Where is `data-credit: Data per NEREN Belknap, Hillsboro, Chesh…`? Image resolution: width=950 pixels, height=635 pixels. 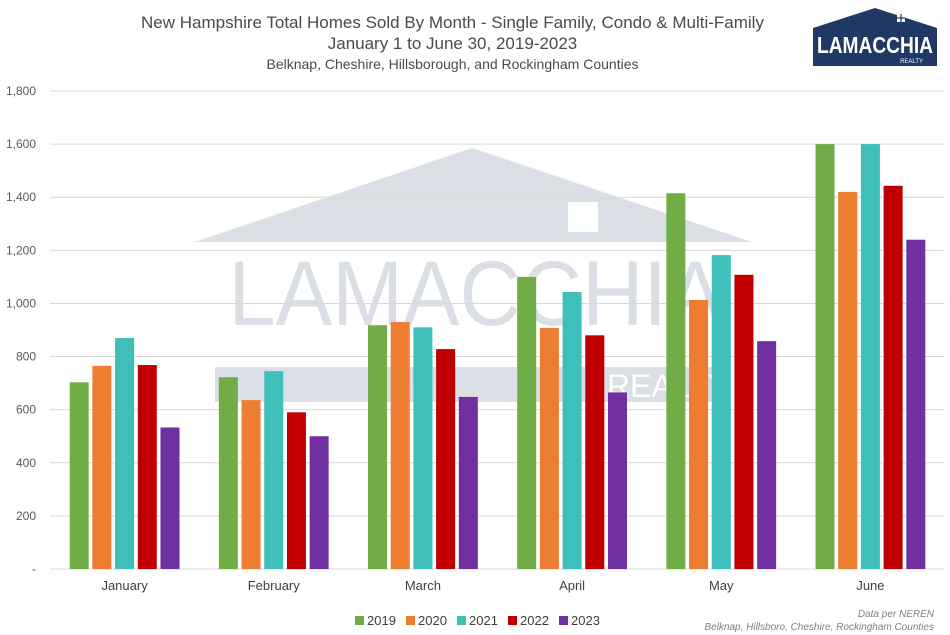
data-credit: Data per NEREN Belknap, Hillsboro, Chesh… is located at coordinates (819, 621).